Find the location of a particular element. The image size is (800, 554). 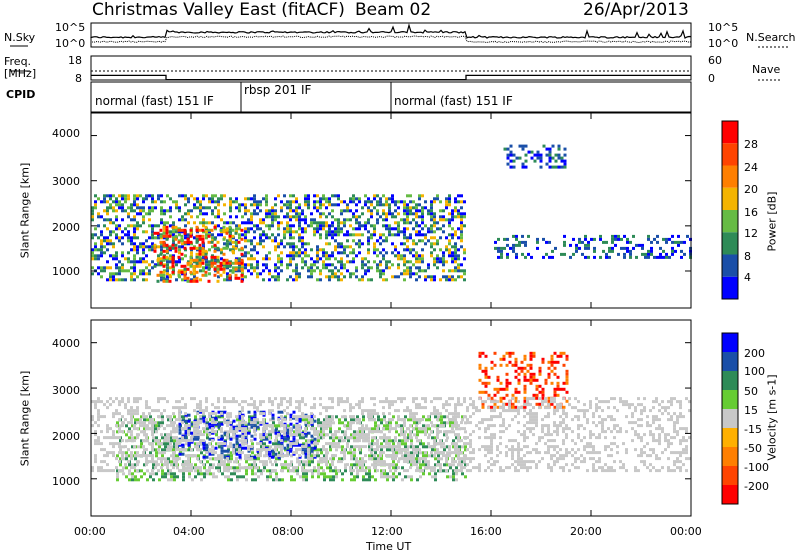

cpid-segment-2: rbsp 201 IF is located at coordinates (278, 90).